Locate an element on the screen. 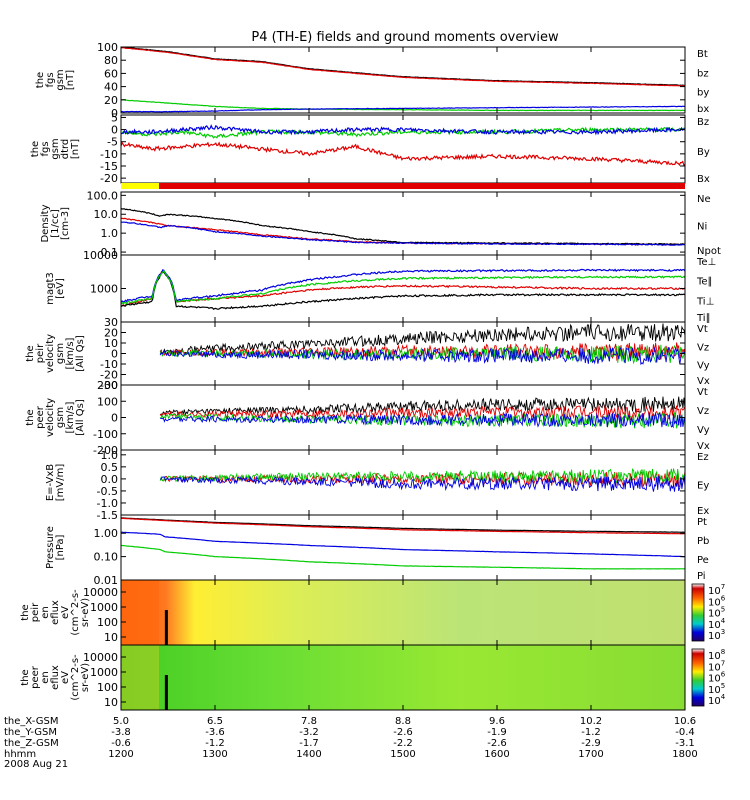 The height and width of the screenshot is (800, 750). traces-fgs_gsm_dtrend is located at coordinates (403, 145).